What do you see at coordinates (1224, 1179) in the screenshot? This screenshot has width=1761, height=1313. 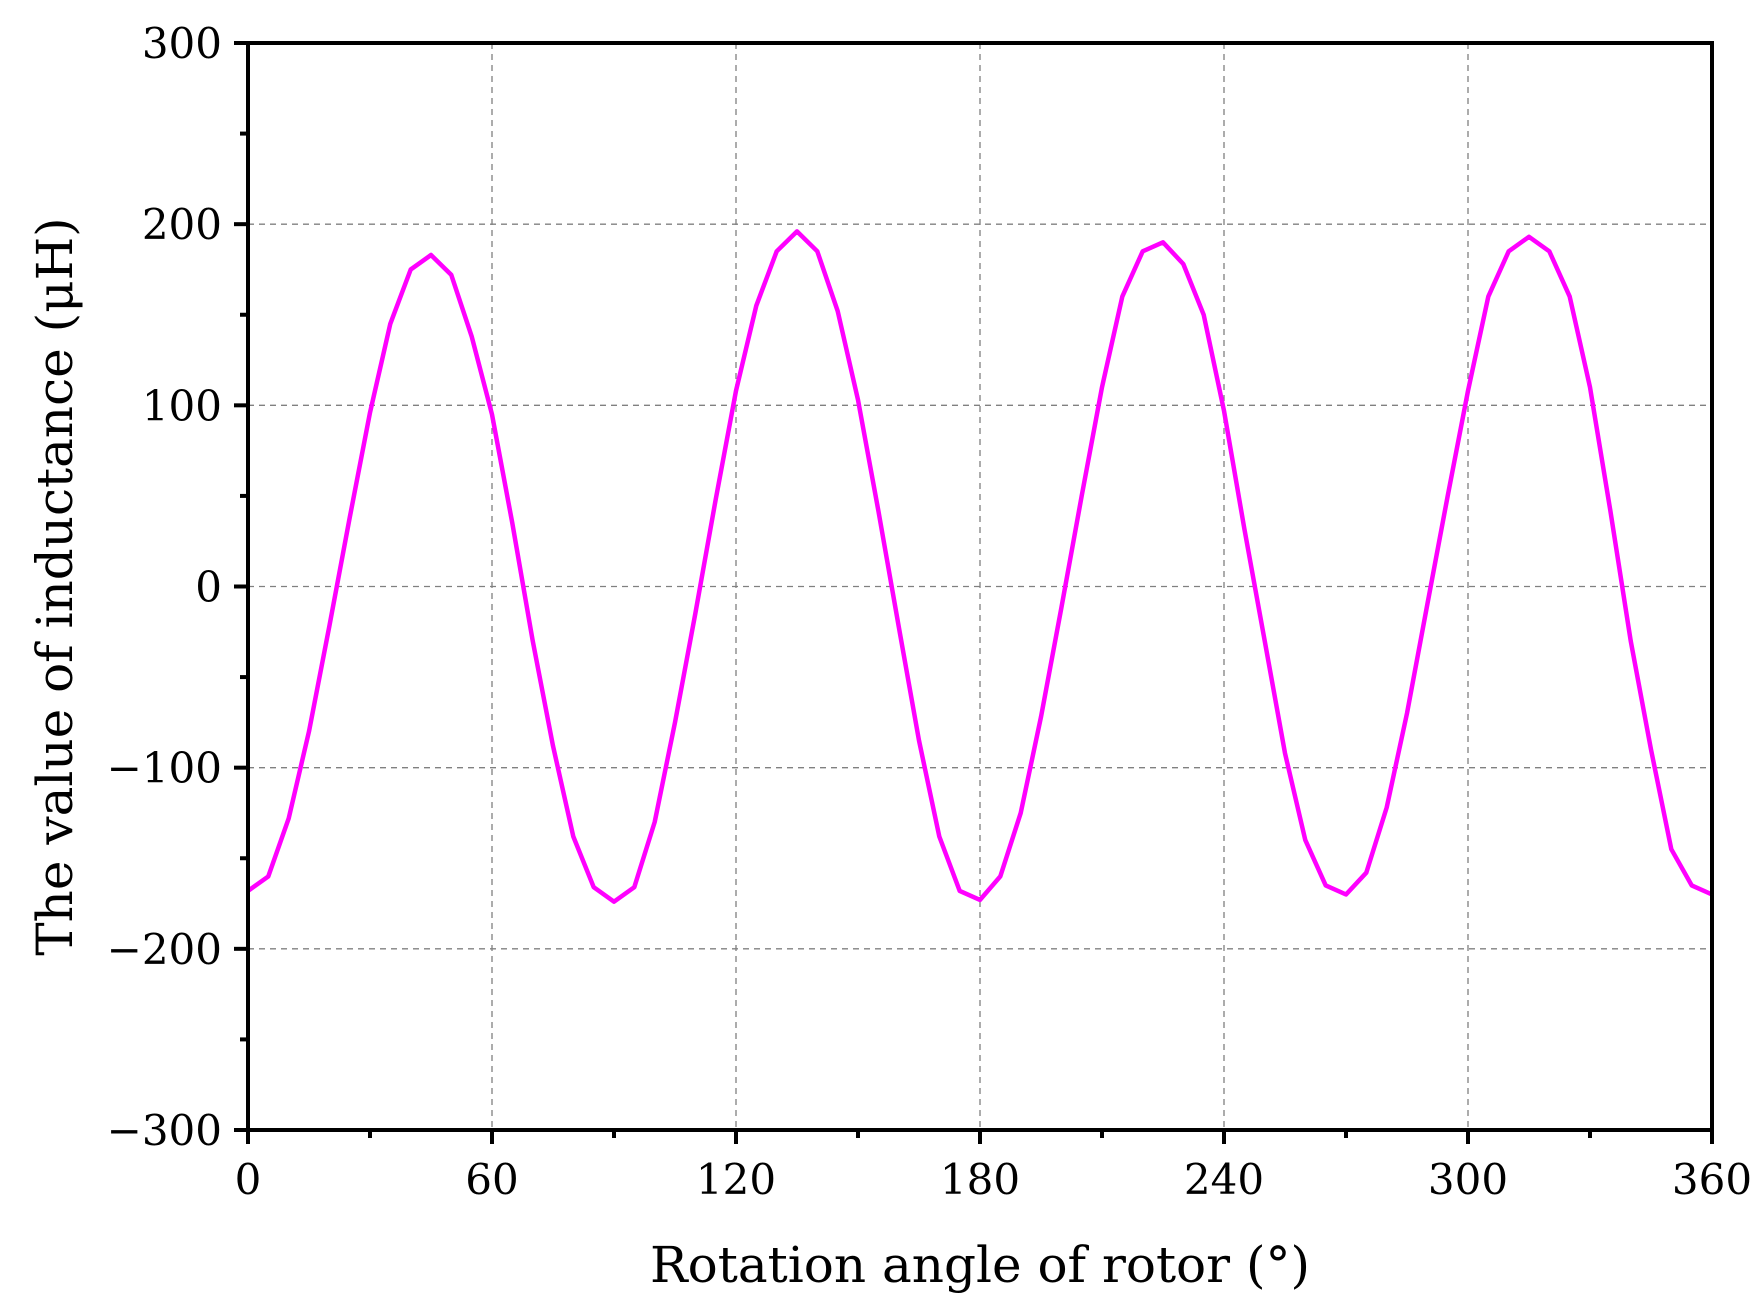 I see `x-tick-label: 240` at bounding box center [1224, 1179].